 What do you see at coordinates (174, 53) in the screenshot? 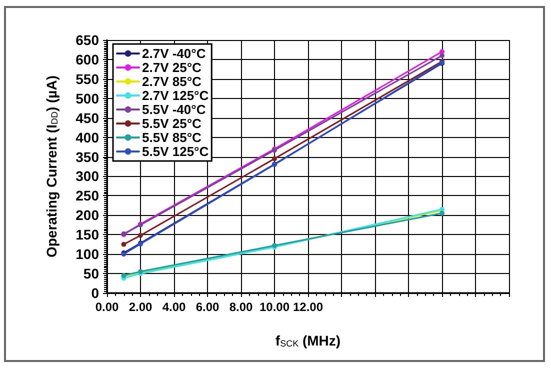
I see `legend-label: 2.7V -40°C` at bounding box center [174, 53].